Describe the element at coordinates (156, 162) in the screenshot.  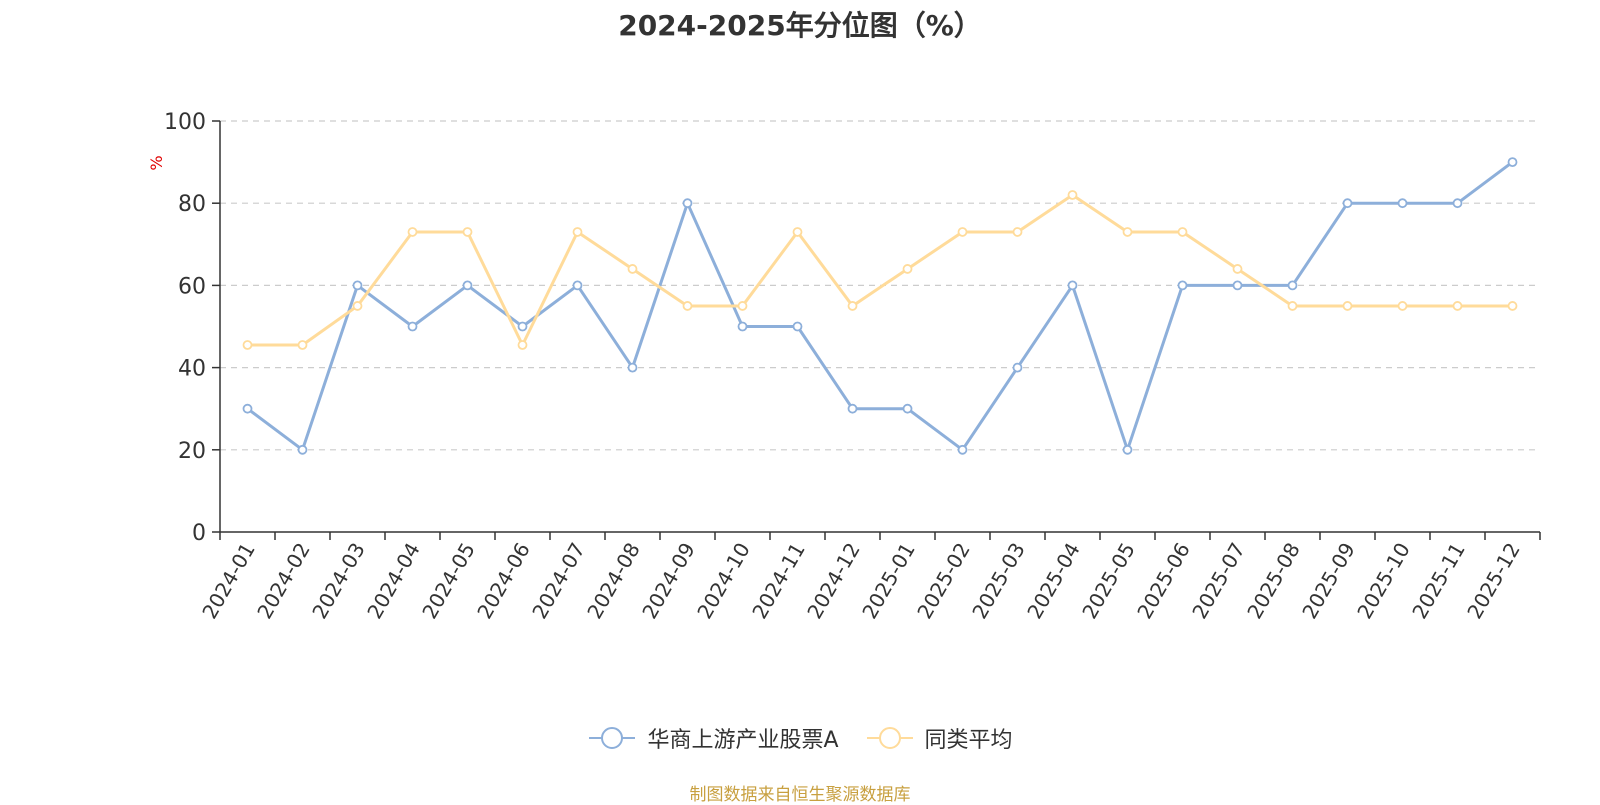
I see `y-axis-unit: %` at that location.